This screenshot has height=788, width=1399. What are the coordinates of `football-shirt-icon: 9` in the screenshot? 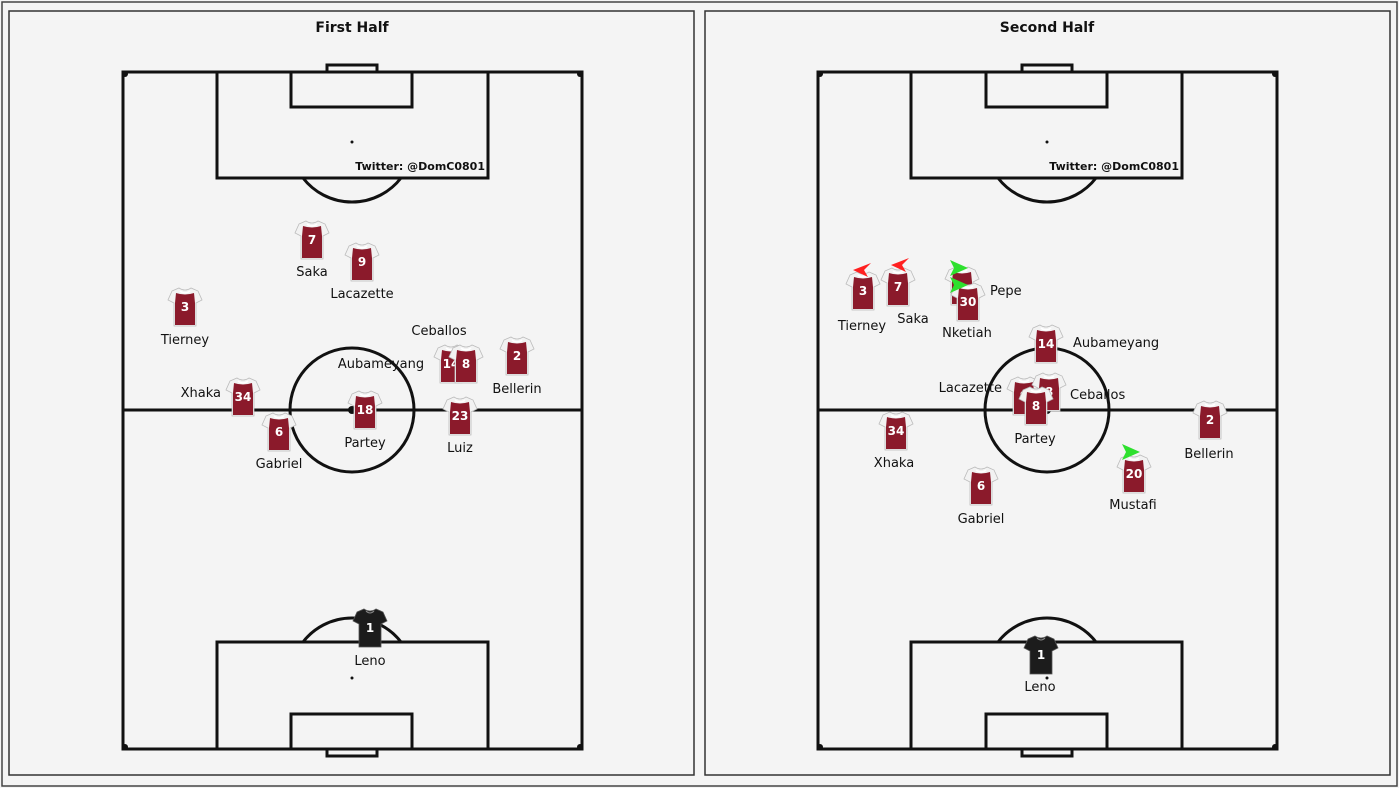 It's located at (362, 262).